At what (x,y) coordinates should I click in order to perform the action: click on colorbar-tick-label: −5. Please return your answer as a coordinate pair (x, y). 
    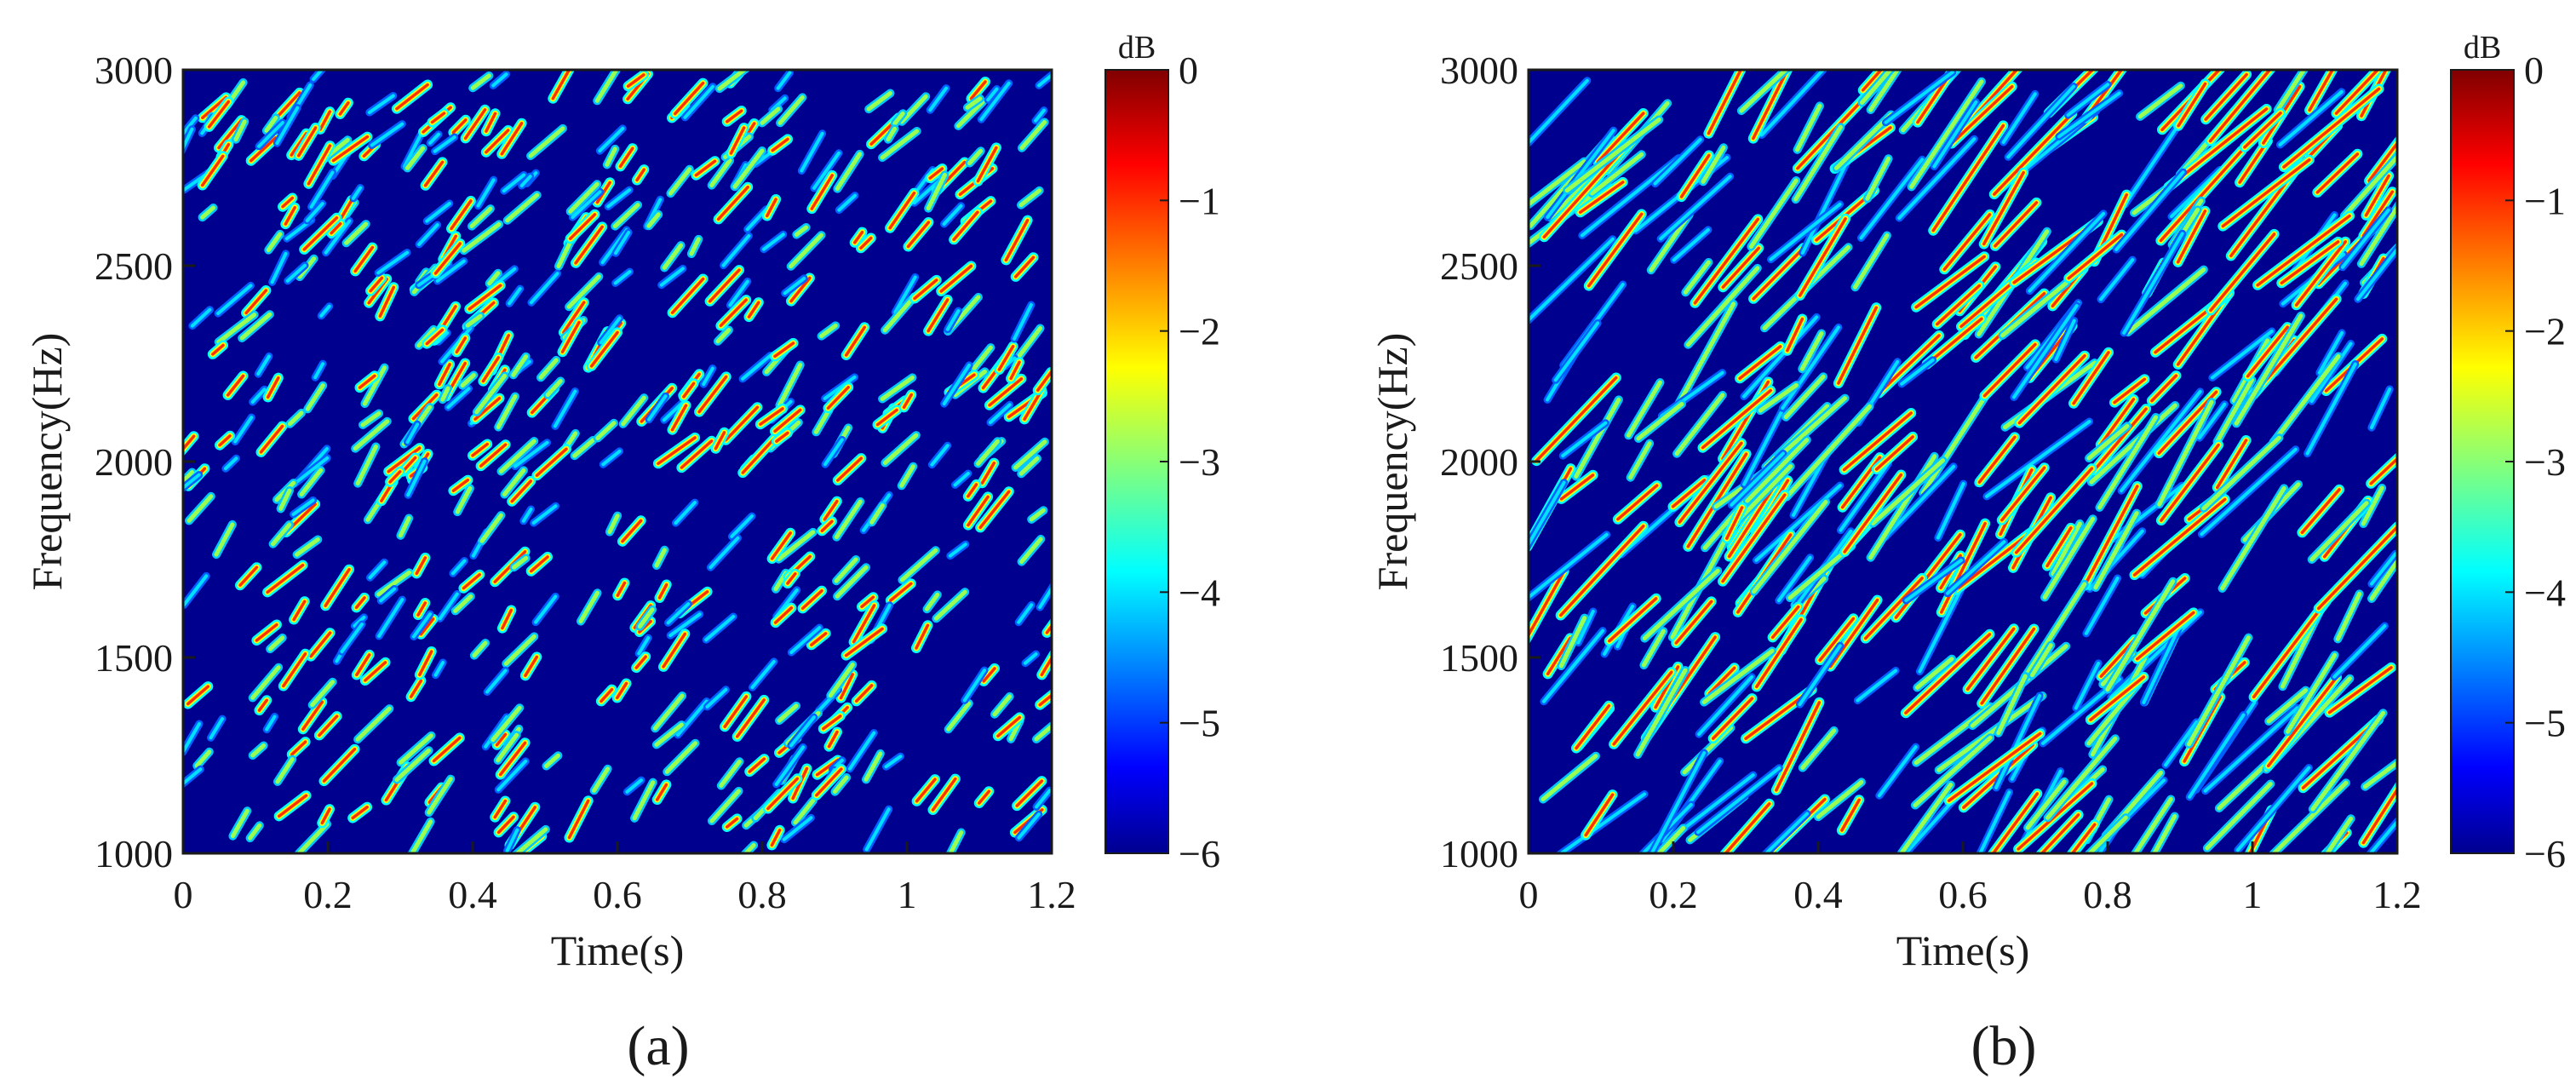
    Looking at the image, I should click on (2545, 723).